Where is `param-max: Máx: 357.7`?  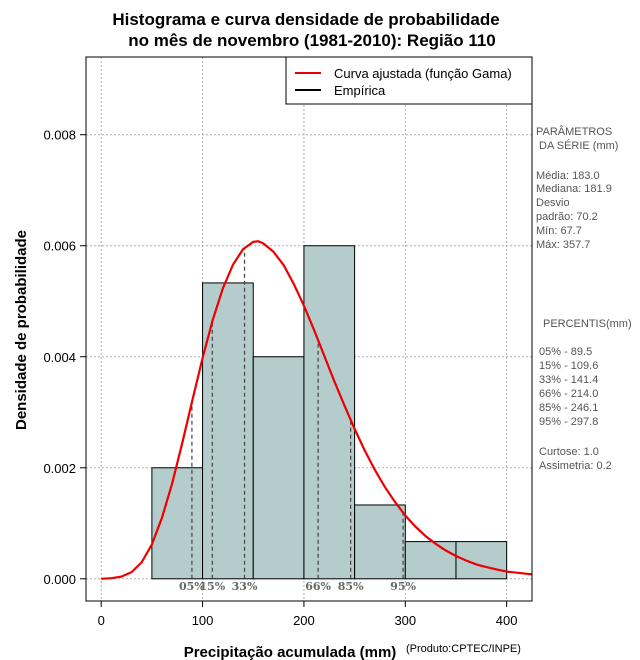 param-max: Máx: 357.7 is located at coordinates (563, 245).